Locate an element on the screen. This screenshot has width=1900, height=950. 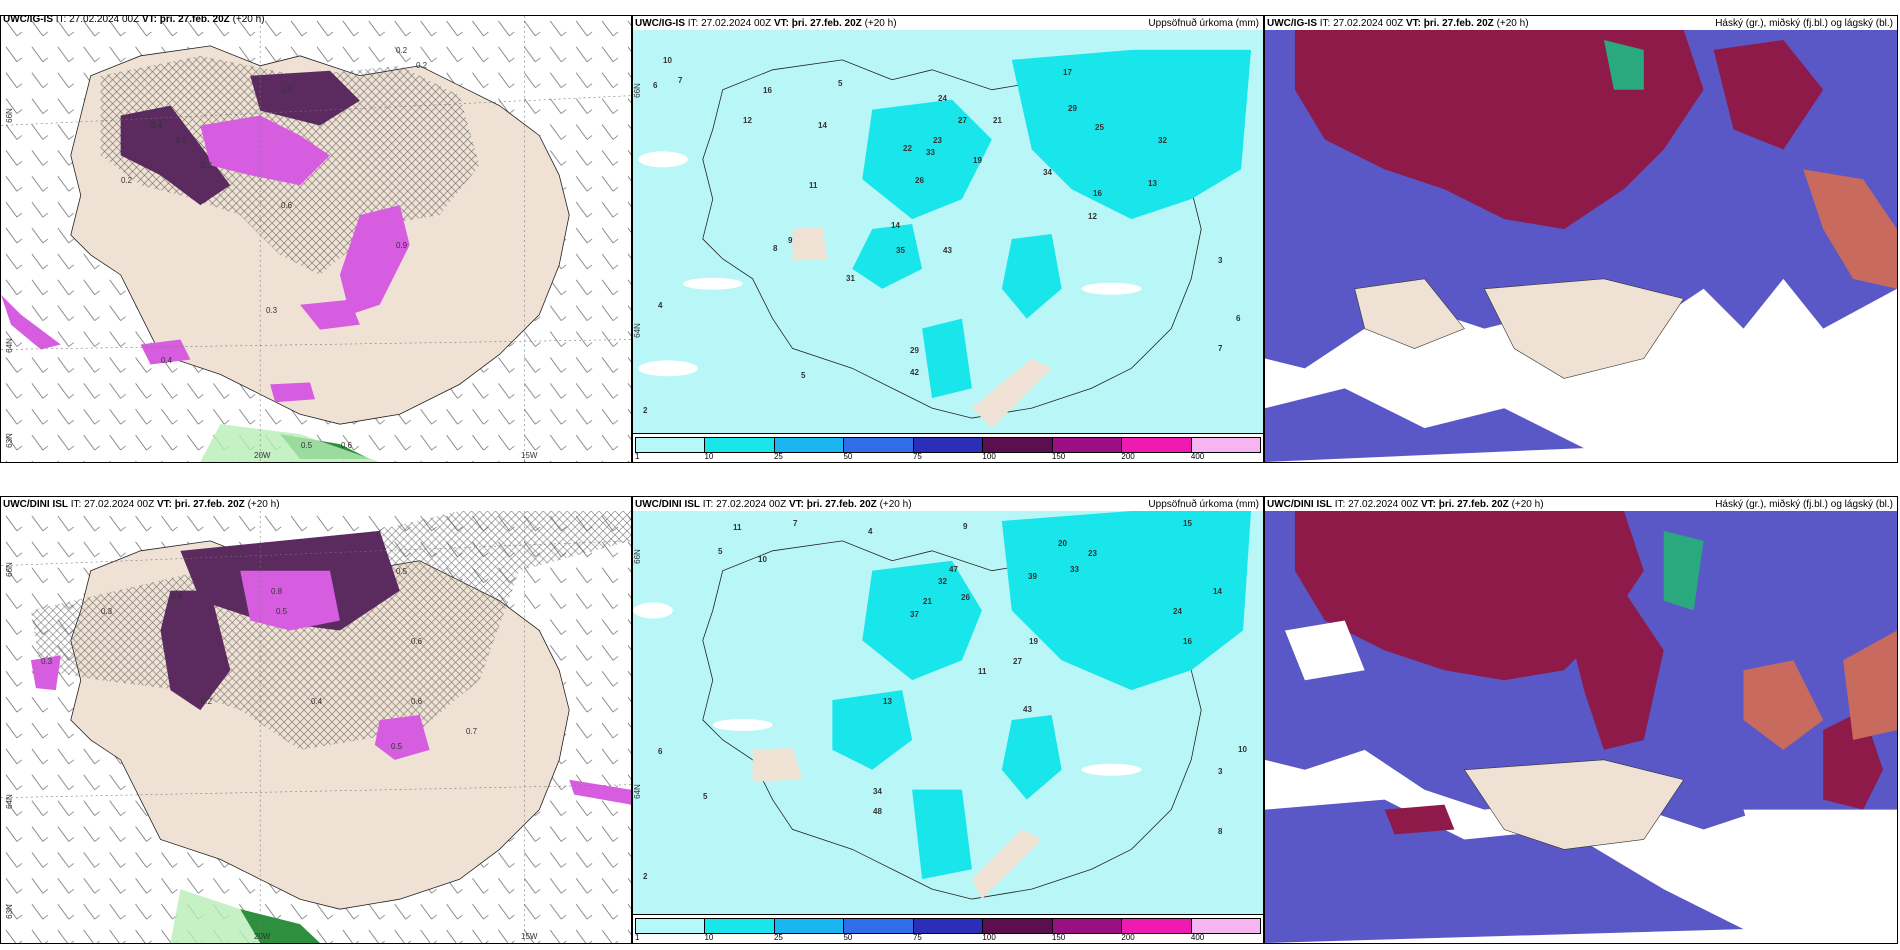
precip-value: 35 is located at coordinates (900, 250).